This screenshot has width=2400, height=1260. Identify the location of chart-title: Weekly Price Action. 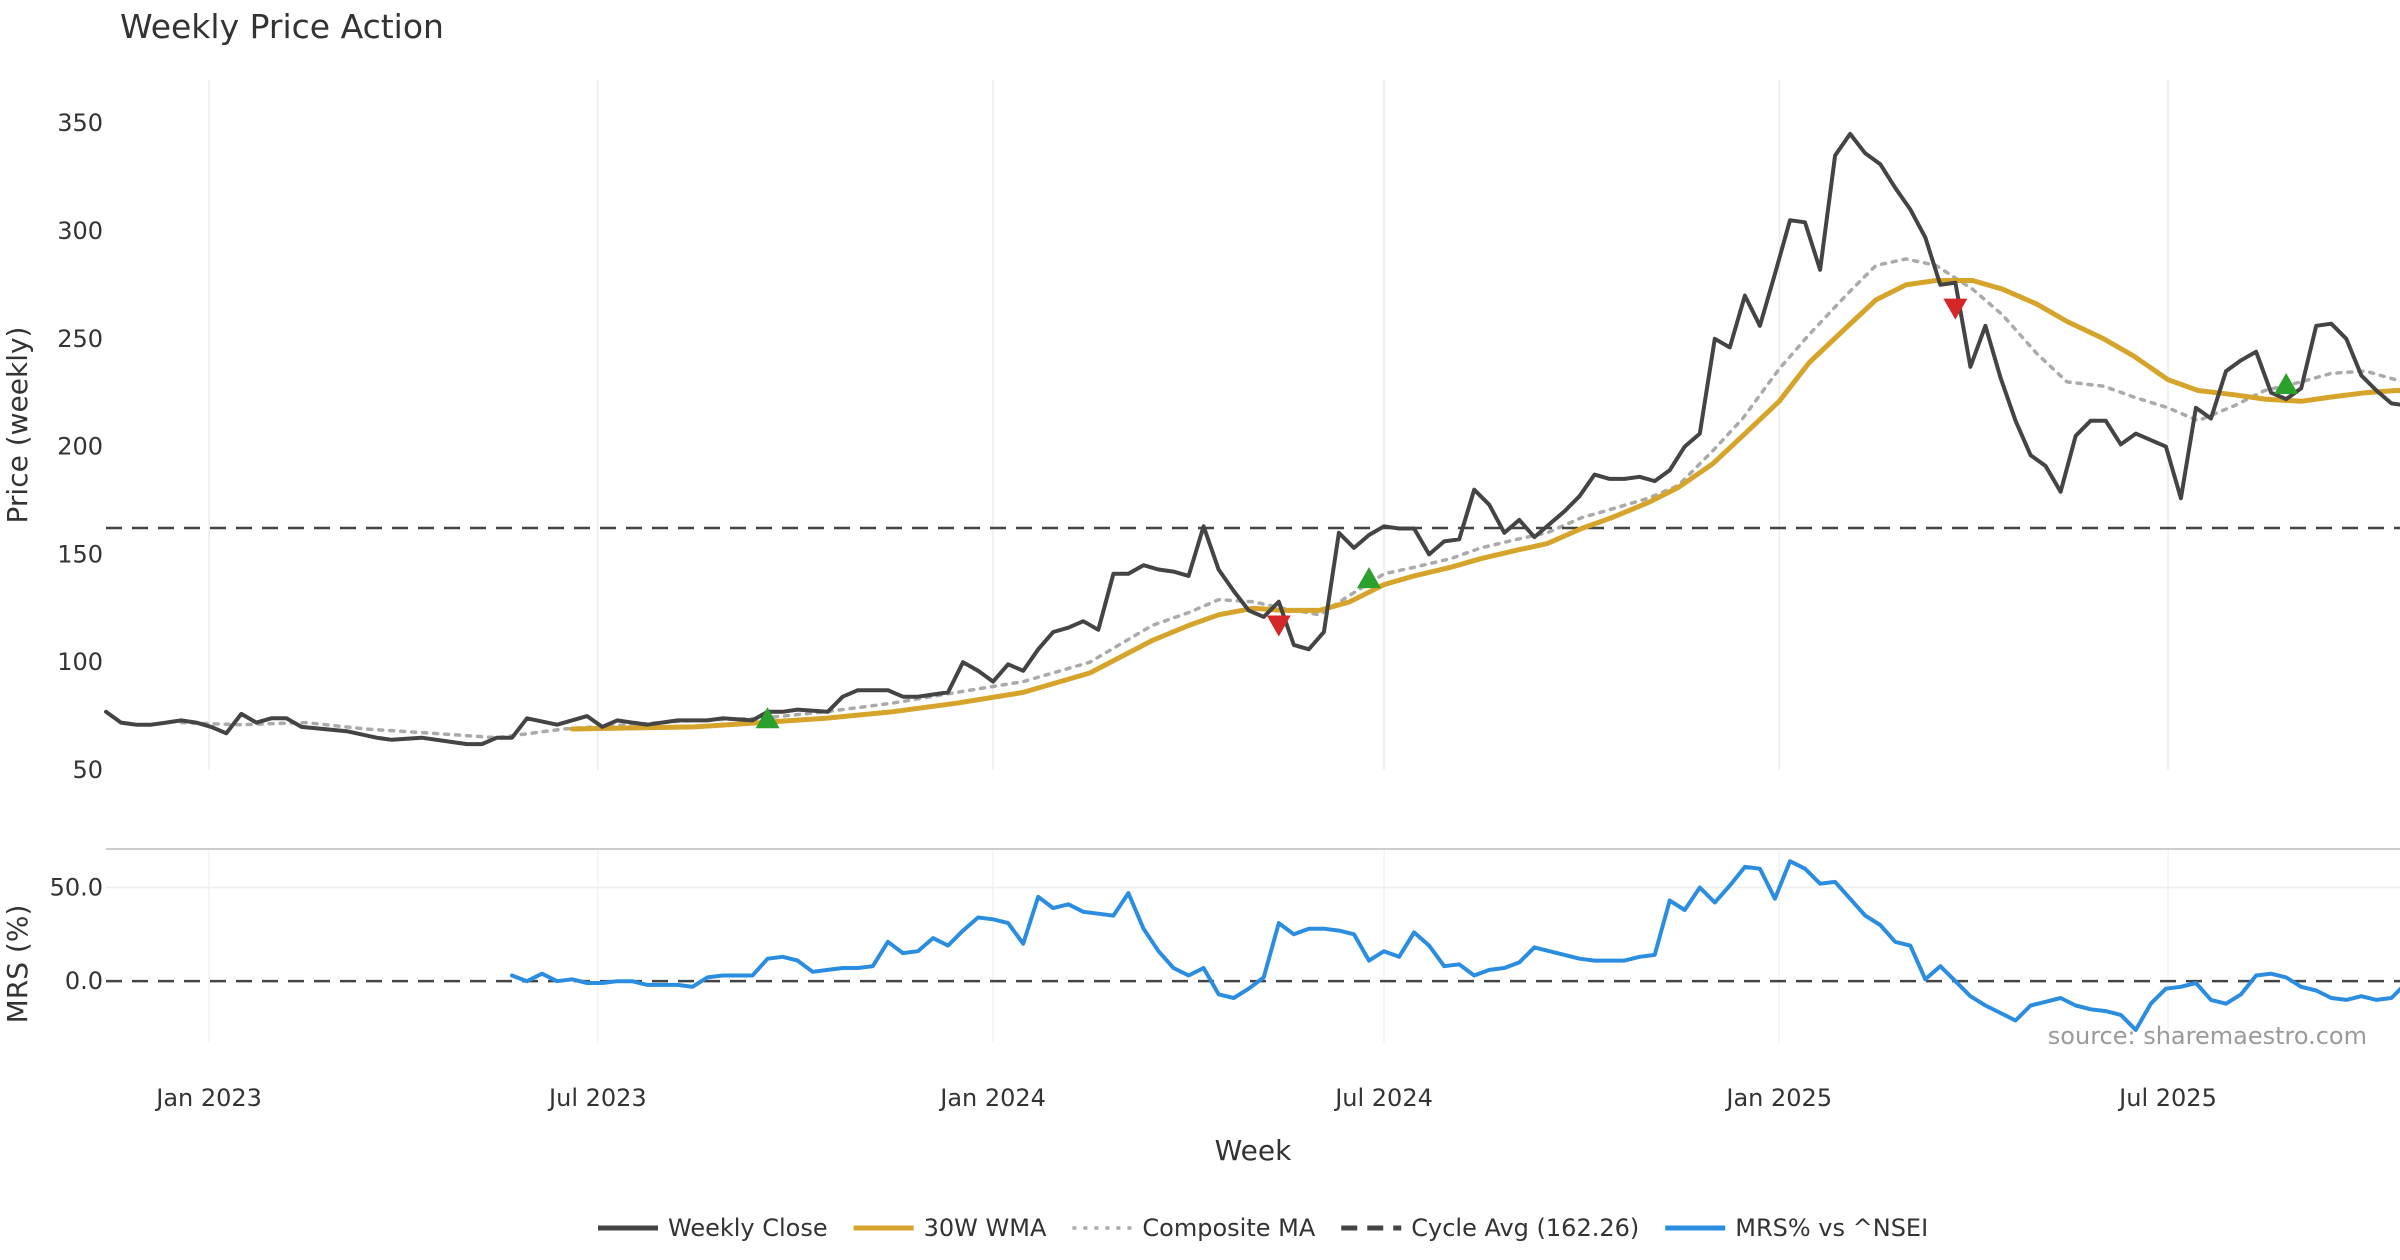
(282, 26).